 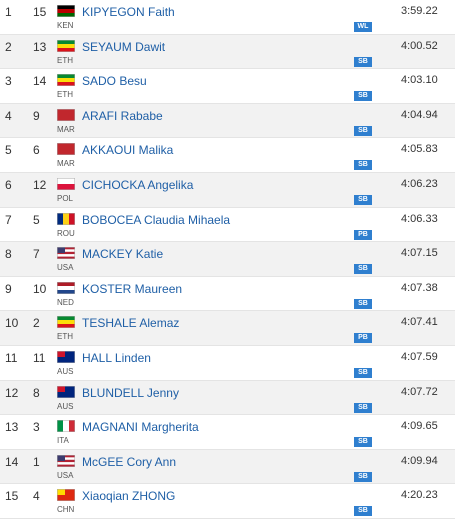 I want to click on name: BLUNDELL Jenny, so click(x=130, y=392).